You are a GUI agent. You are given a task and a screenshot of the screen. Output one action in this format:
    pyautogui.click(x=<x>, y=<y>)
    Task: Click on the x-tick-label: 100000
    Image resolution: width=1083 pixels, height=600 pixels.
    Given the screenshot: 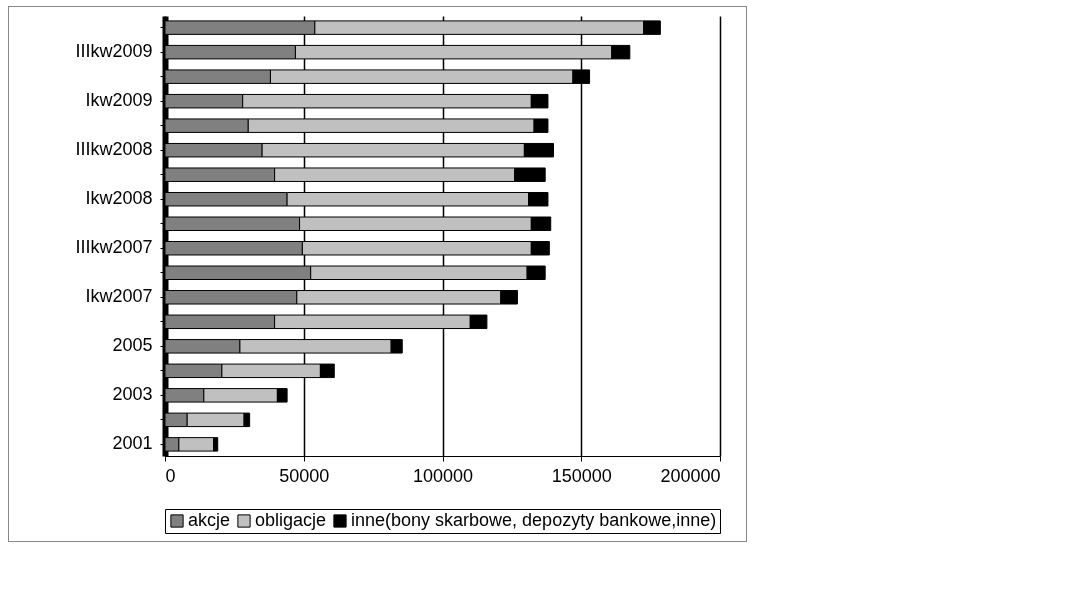 What is the action you would take?
    pyautogui.click(x=443, y=475)
    